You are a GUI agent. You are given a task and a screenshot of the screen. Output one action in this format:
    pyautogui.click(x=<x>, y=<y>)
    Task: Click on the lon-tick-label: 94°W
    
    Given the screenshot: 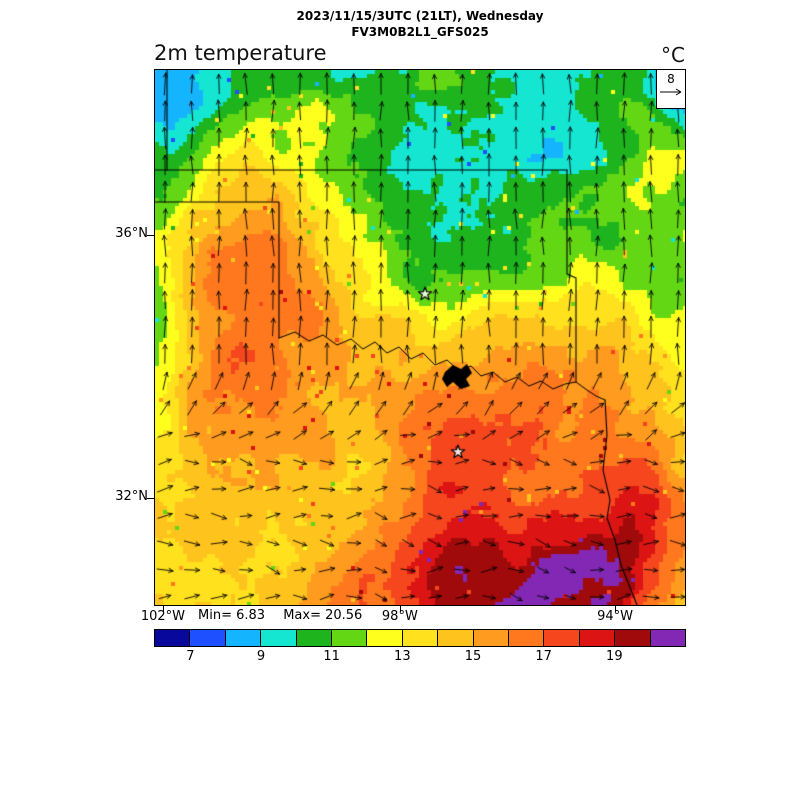 What is the action you would take?
    pyautogui.click(x=615, y=616)
    